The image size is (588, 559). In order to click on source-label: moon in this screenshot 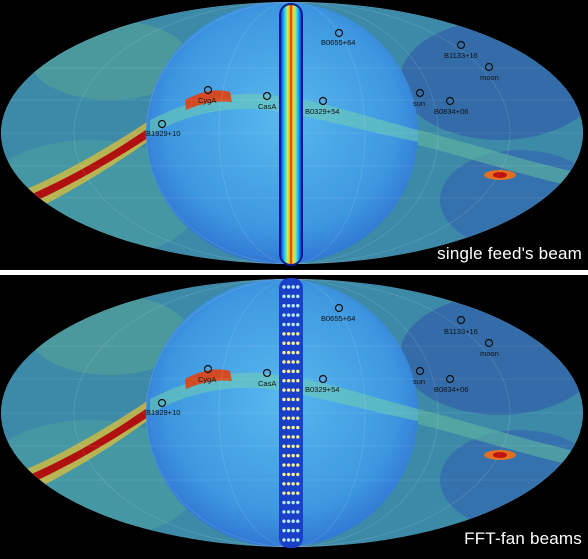, I will do `click(489, 353)`.